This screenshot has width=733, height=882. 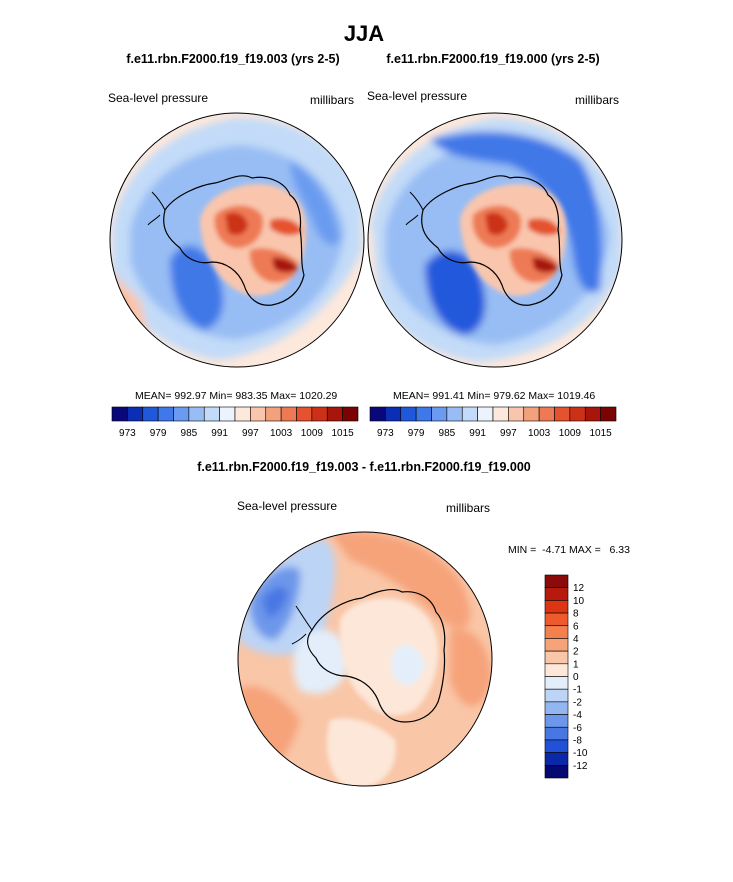 What do you see at coordinates (414, 208) in the screenshot?
I see `panel-b-peninsula` at bounding box center [414, 208].